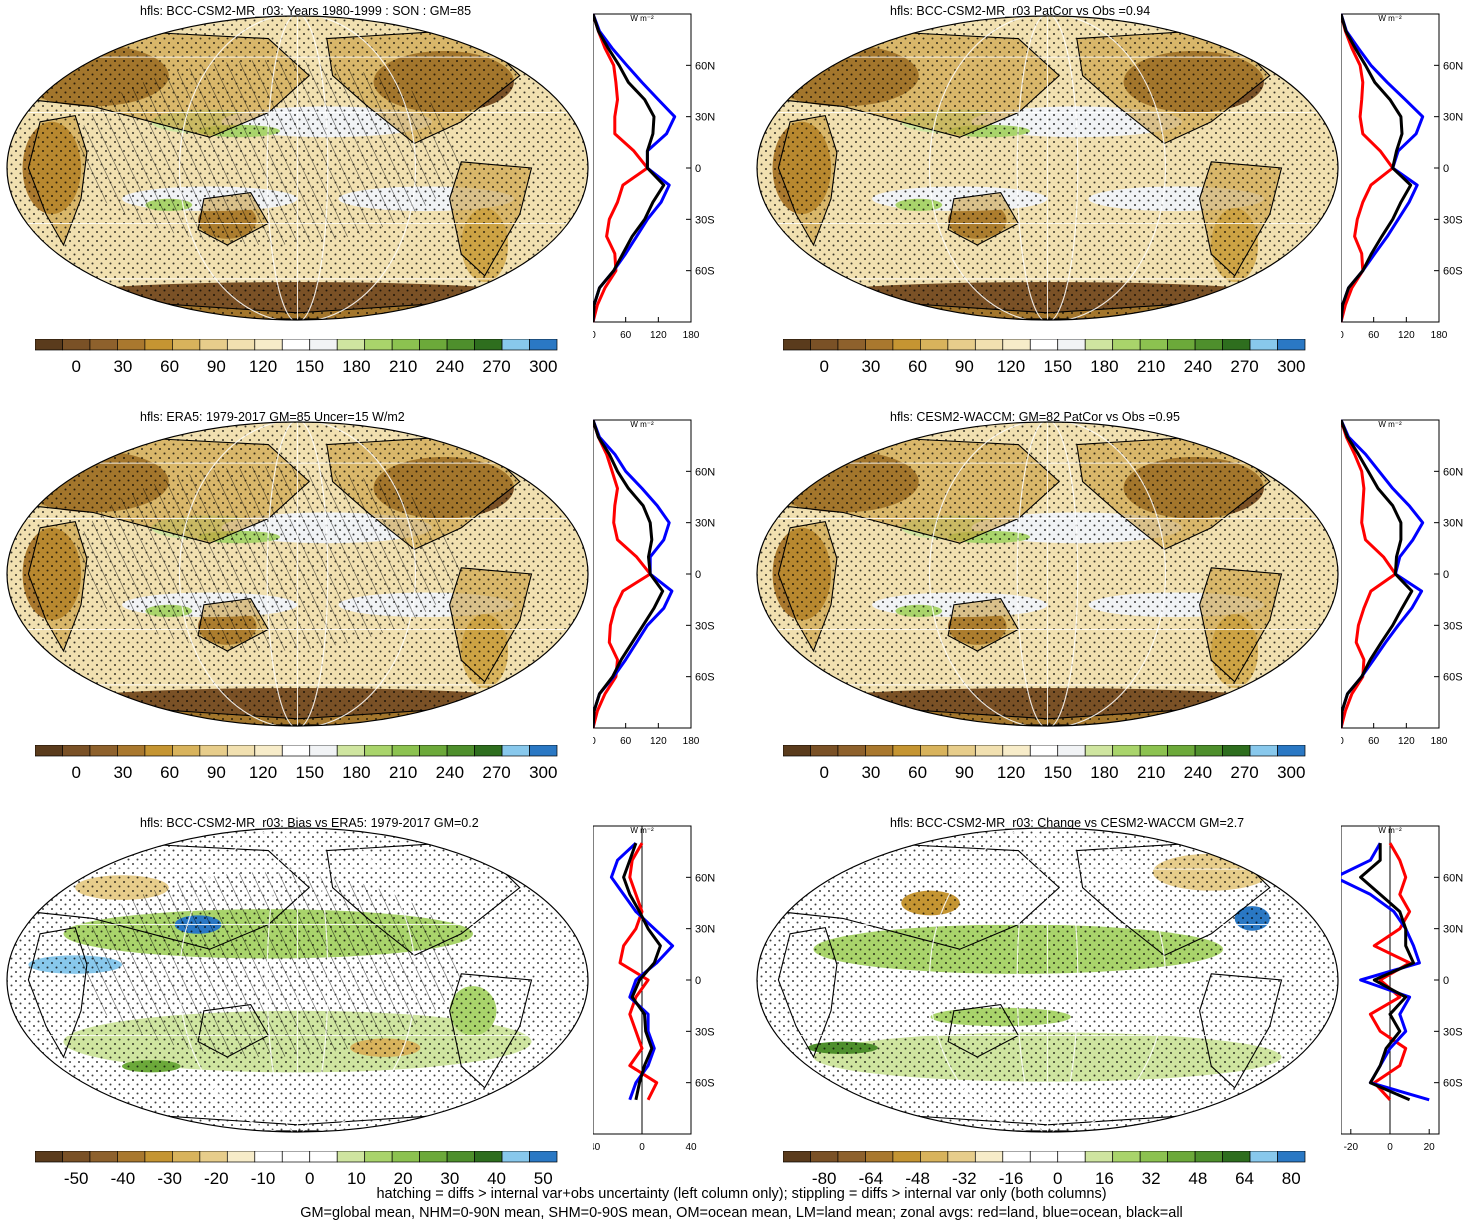 This screenshot has width=1483, height=1221. I want to click on colorbar-label: 270, so click(1244, 366).